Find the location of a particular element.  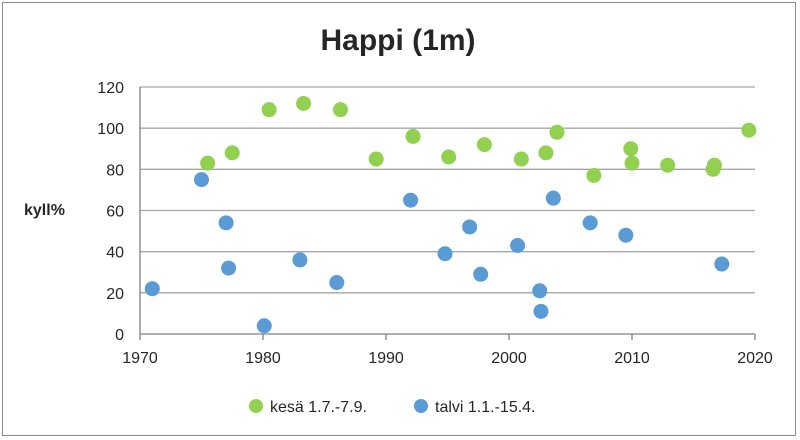

legend-label-talvi: talvi 1.1.-15.4. is located at coordinates (485, 407).